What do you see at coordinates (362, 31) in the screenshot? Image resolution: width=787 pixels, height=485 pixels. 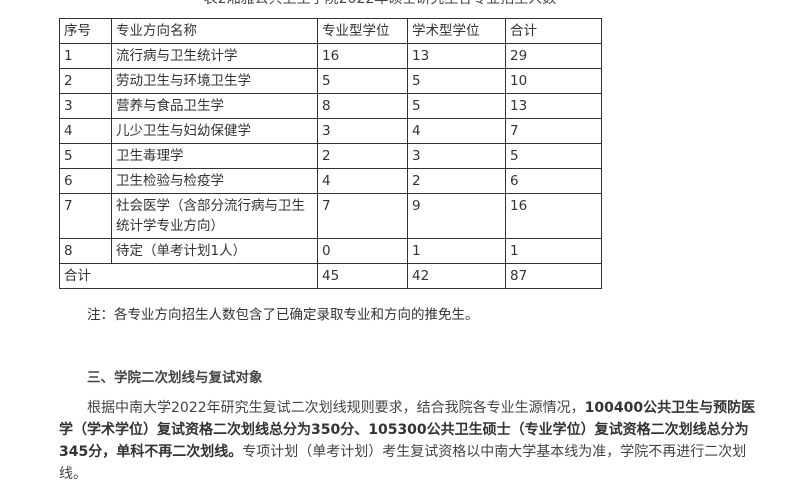 I see `table-cell: 专业型学位` at bounding box center [362, 31].